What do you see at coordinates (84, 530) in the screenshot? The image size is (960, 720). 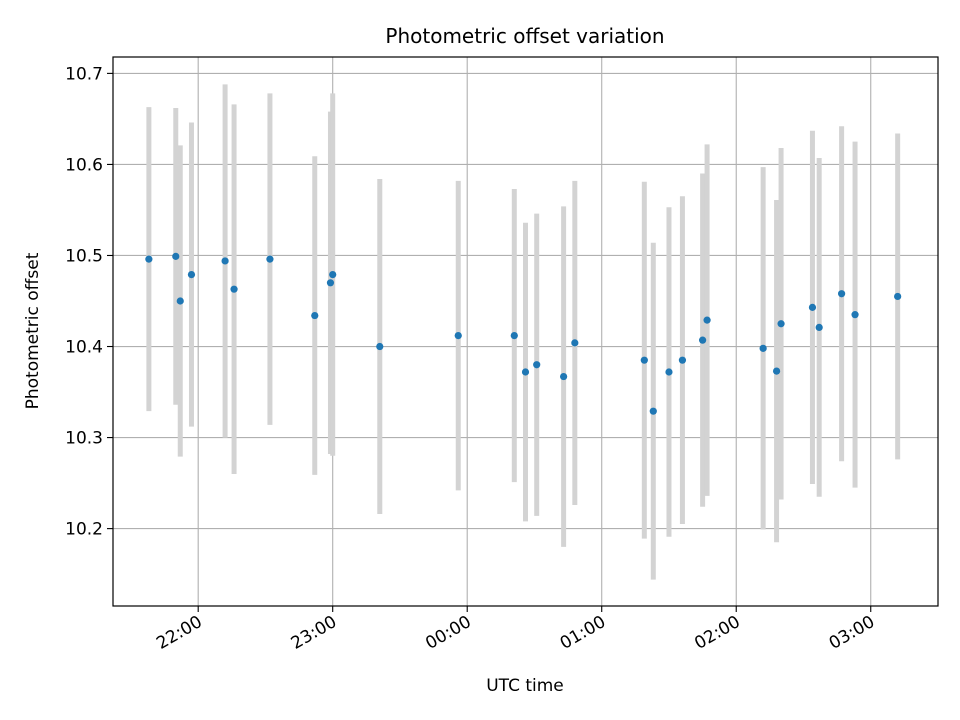 I see `y-tick-label: 10.2` at bounding box center [84, 530].